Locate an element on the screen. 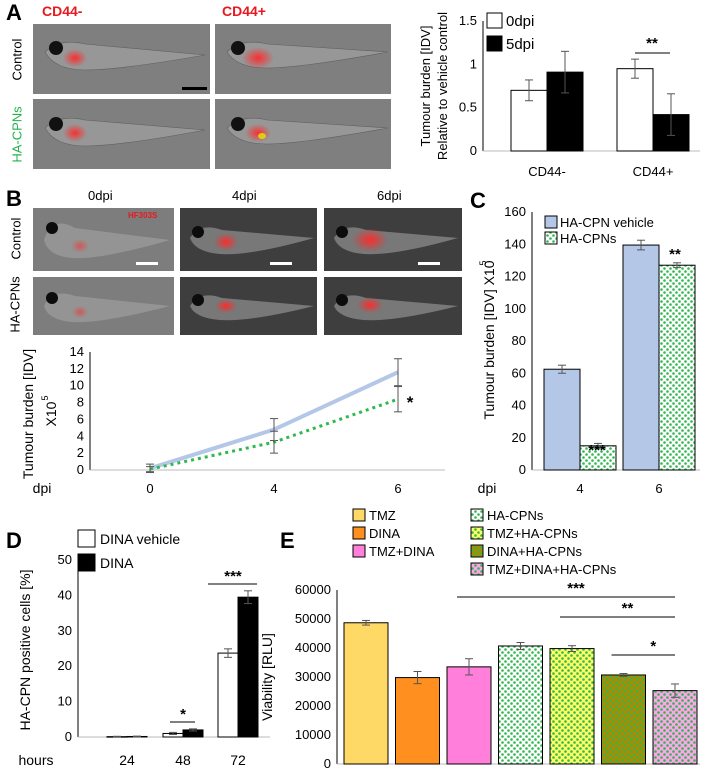 This screenshot has height=771, width=707. panel-d-significance-label: * is located at coordinates (183, 714).